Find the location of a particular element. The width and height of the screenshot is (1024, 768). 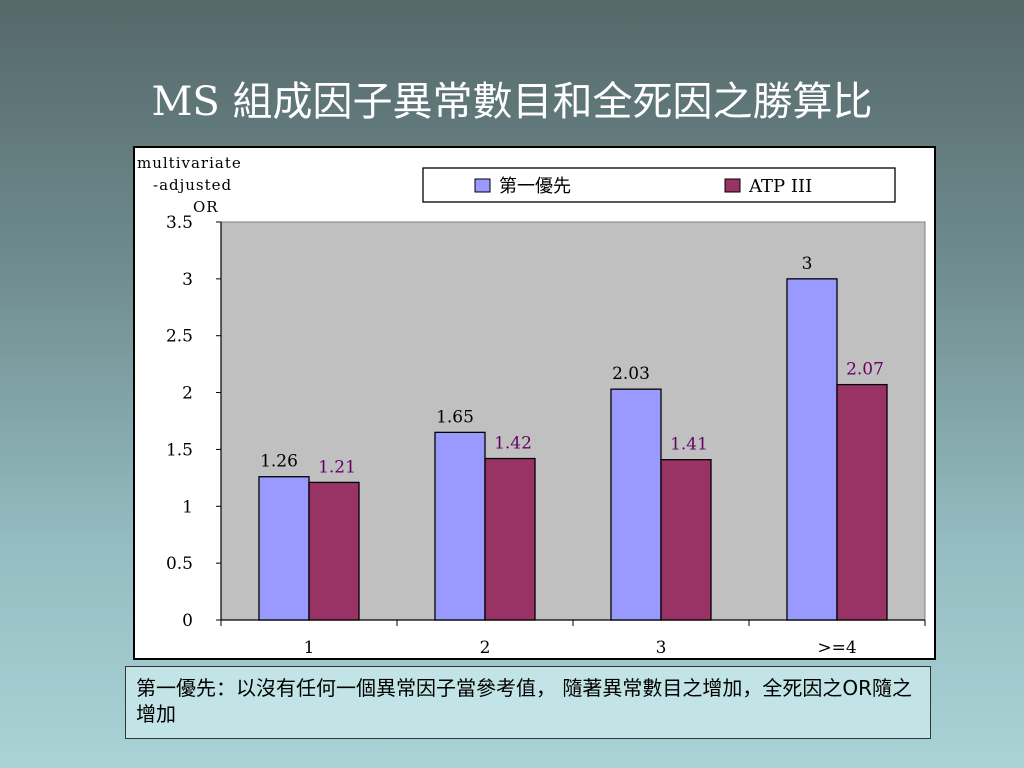

y-tick-label: 1.5 is located at coordinates (179, 450).